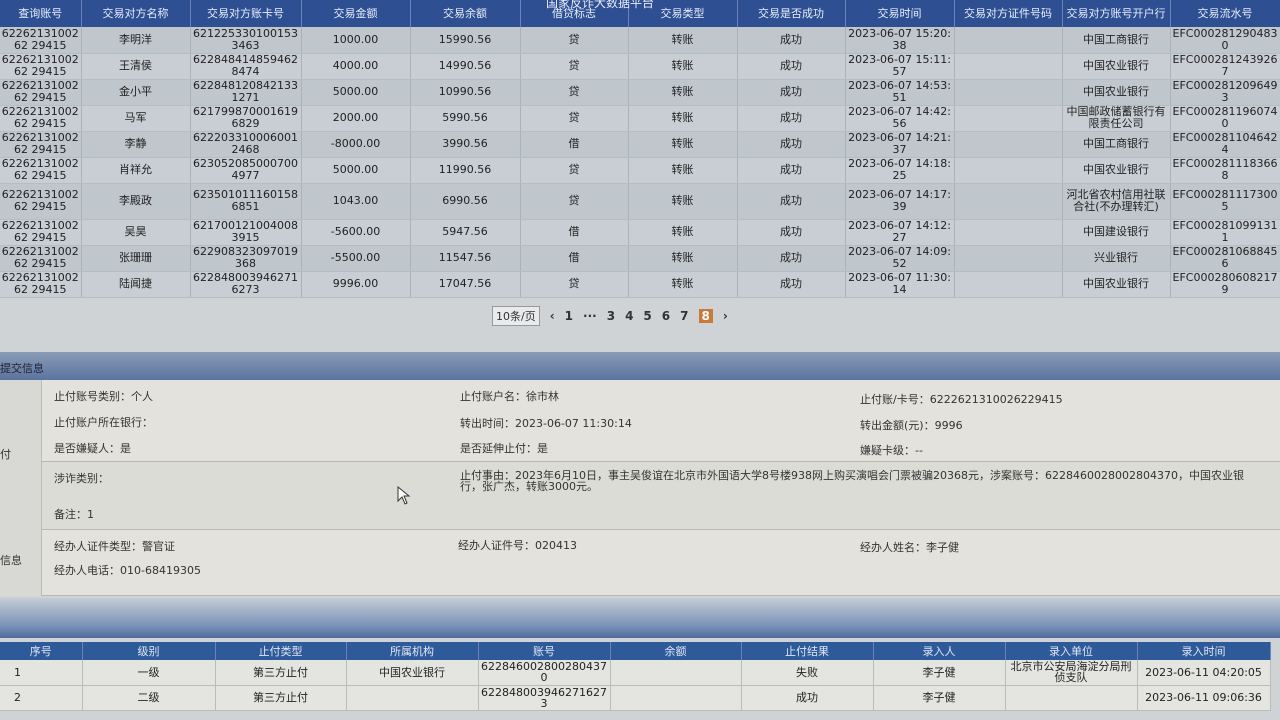  I want to click on column-header: 止付结果, so click(807, 651).